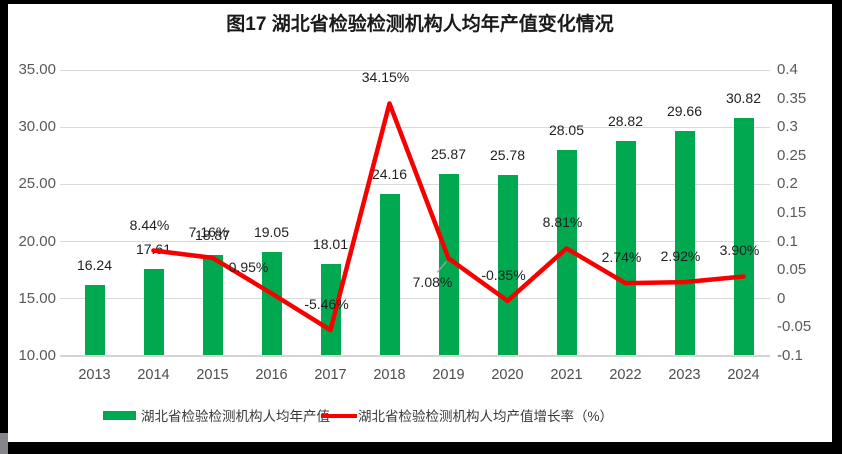 This screenshot has width=842, height=454. What do you see at coordinates (566, 375) in the screenshot?
I see `x-axis-year-label: 2021` at bounding box center [566, 375].